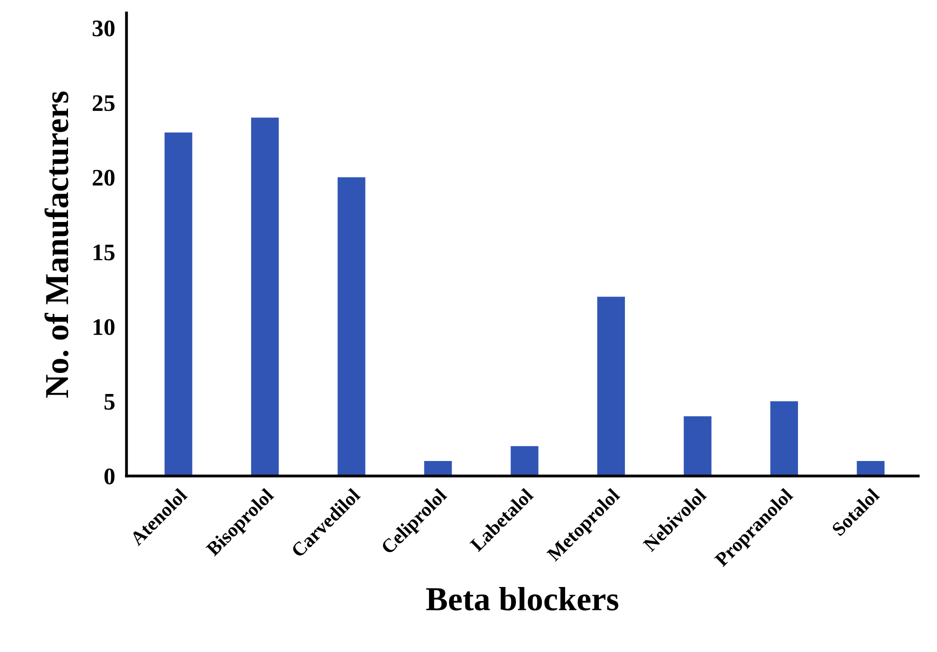 This screenshot has height=652, width=937. What do you see at coordinates (103, 178) in the screenshot?
I see `y-tick-label: 20` at bounding box center [103, 178].